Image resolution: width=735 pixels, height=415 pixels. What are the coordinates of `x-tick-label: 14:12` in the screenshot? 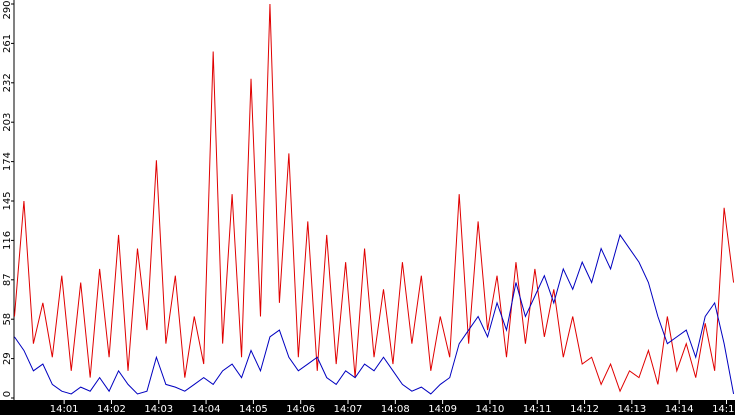 It's located at (584, 409).